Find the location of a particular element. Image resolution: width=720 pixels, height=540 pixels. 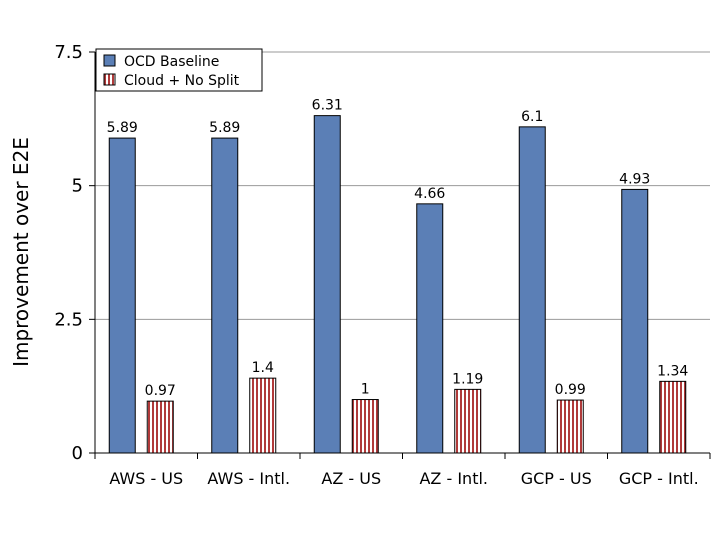

x-tick-label: AWS - US is located at coordinates (146, 478).